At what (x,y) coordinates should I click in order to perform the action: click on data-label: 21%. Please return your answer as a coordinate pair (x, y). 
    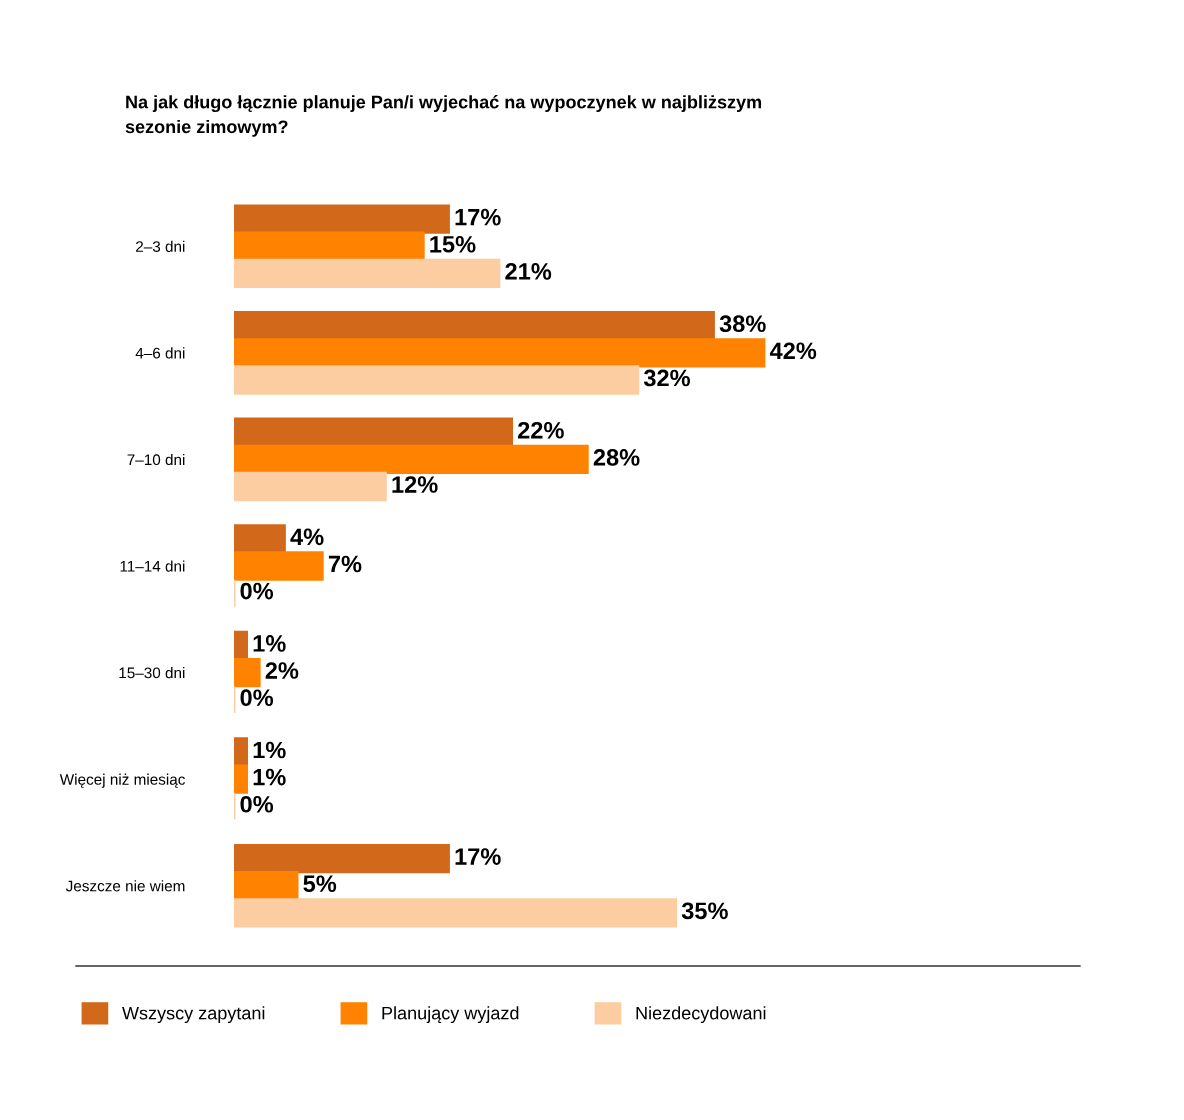
    Looking at the image, I should click on (528, 271).